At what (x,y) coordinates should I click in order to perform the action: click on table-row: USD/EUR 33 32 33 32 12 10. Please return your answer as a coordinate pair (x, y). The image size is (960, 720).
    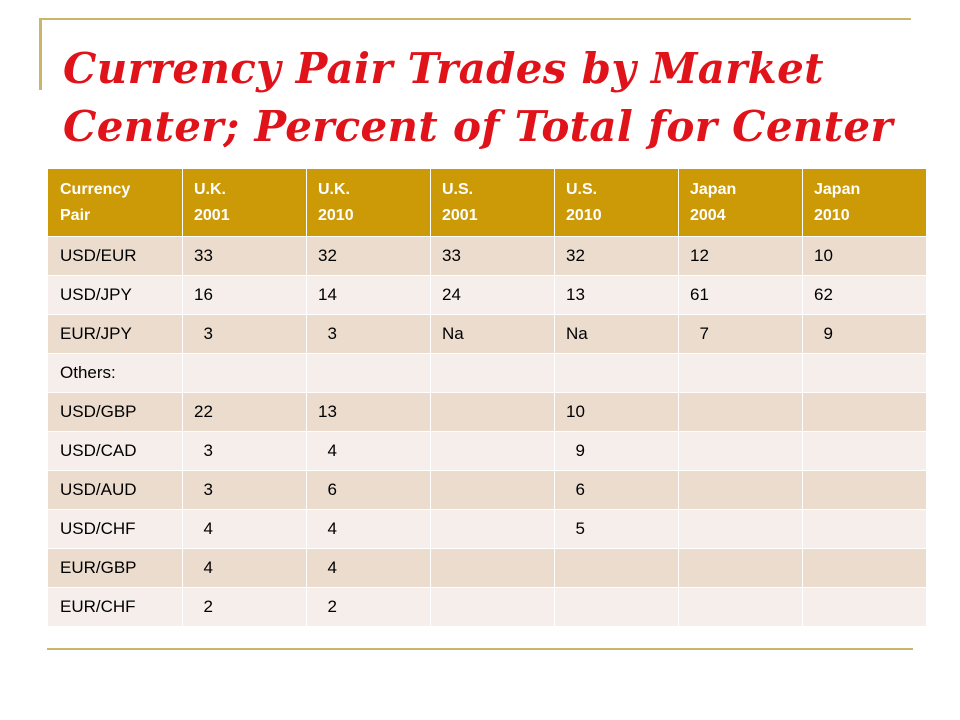
    Looking at the image, I should click on (487, 256).